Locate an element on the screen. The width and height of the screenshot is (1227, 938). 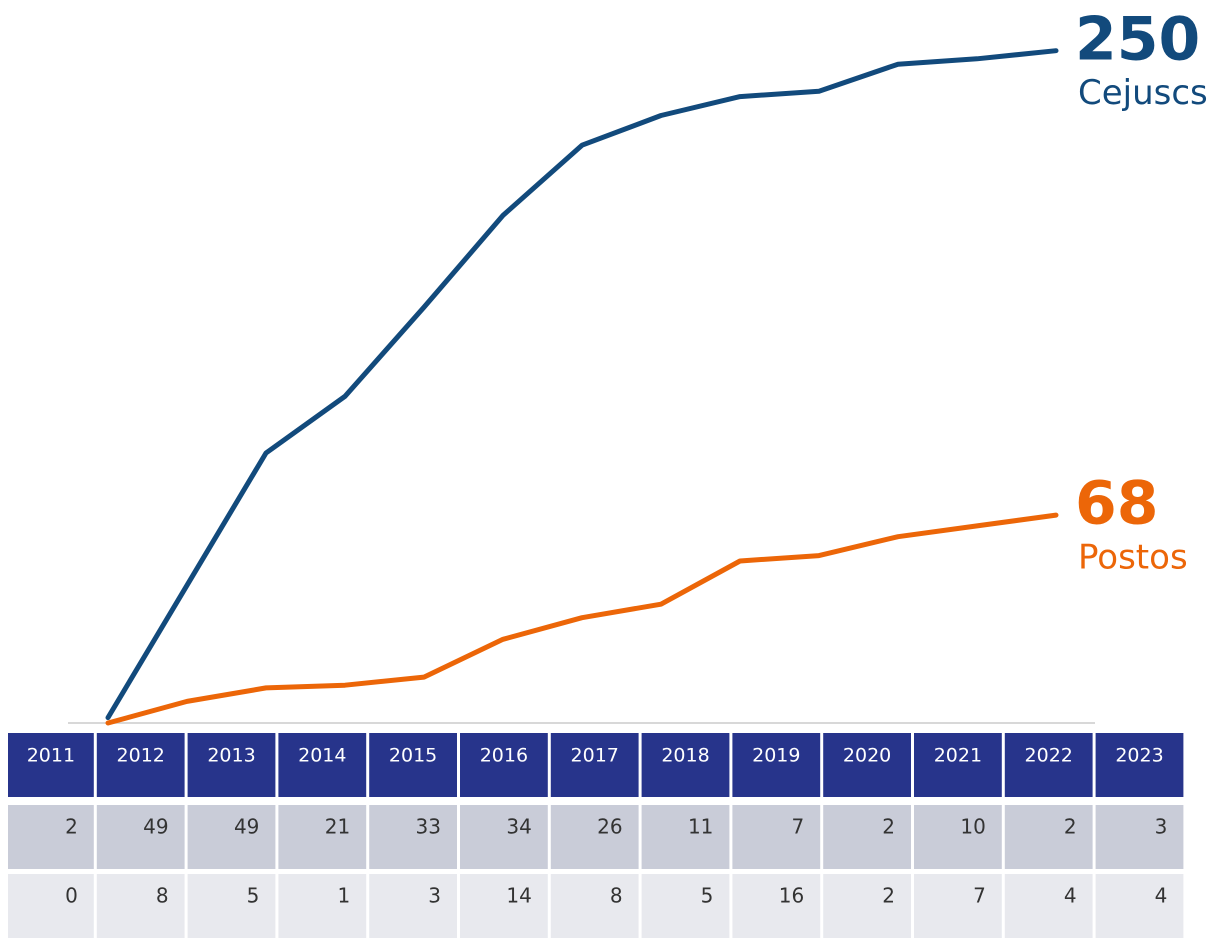
year-label: 2022 is located at coordinates (1049, 756).